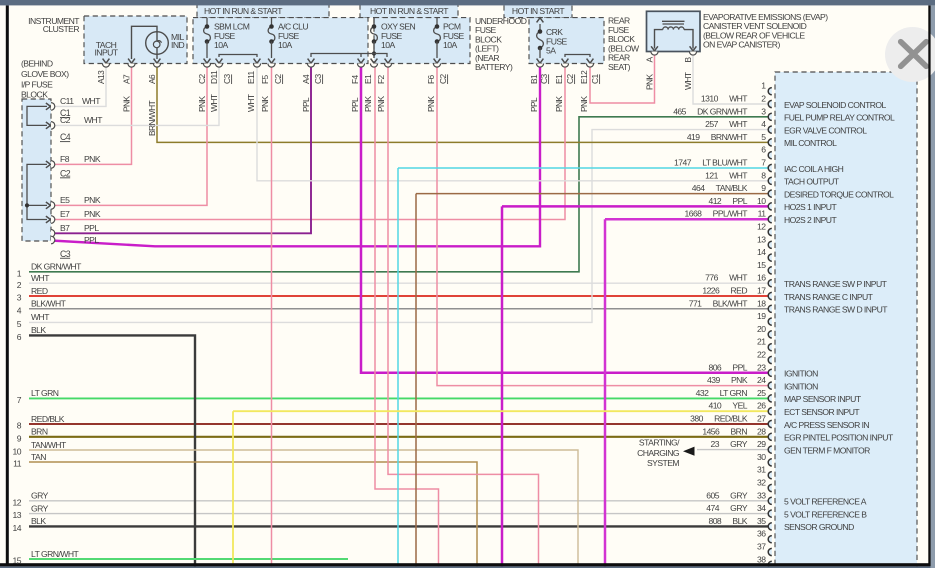 This screenshot has height=573, width=935. What do you see at coordinates (659, 442) in the screenshot?
I see `svg-text: STARTING/` at bounding box center [659, 442].